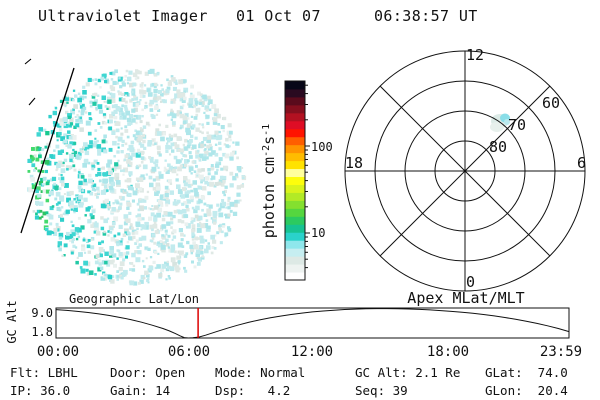  What do you see at coordinates (44, 372) in the screenshot?
I see `status-flt: Flt: LBHL` at bounding box center [44, 372].